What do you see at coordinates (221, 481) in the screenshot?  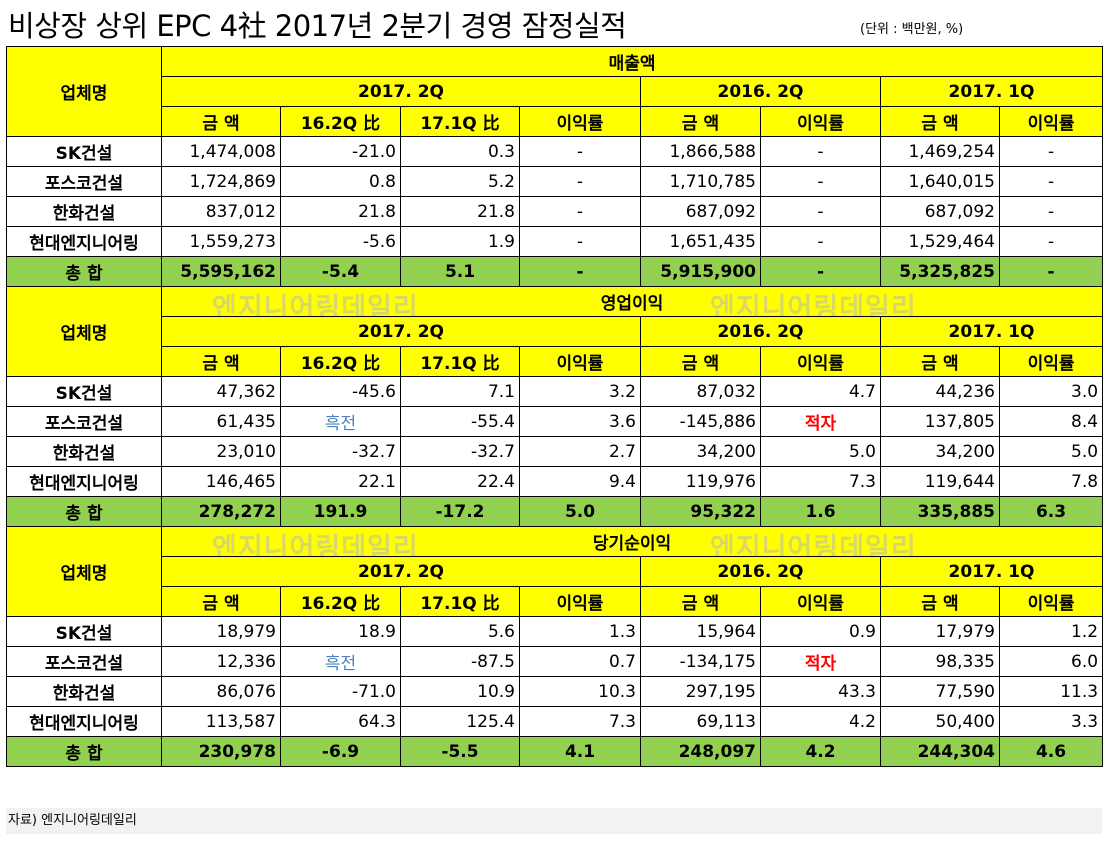 I see `table-cell: 146,465` at bounding box center [221, 481].